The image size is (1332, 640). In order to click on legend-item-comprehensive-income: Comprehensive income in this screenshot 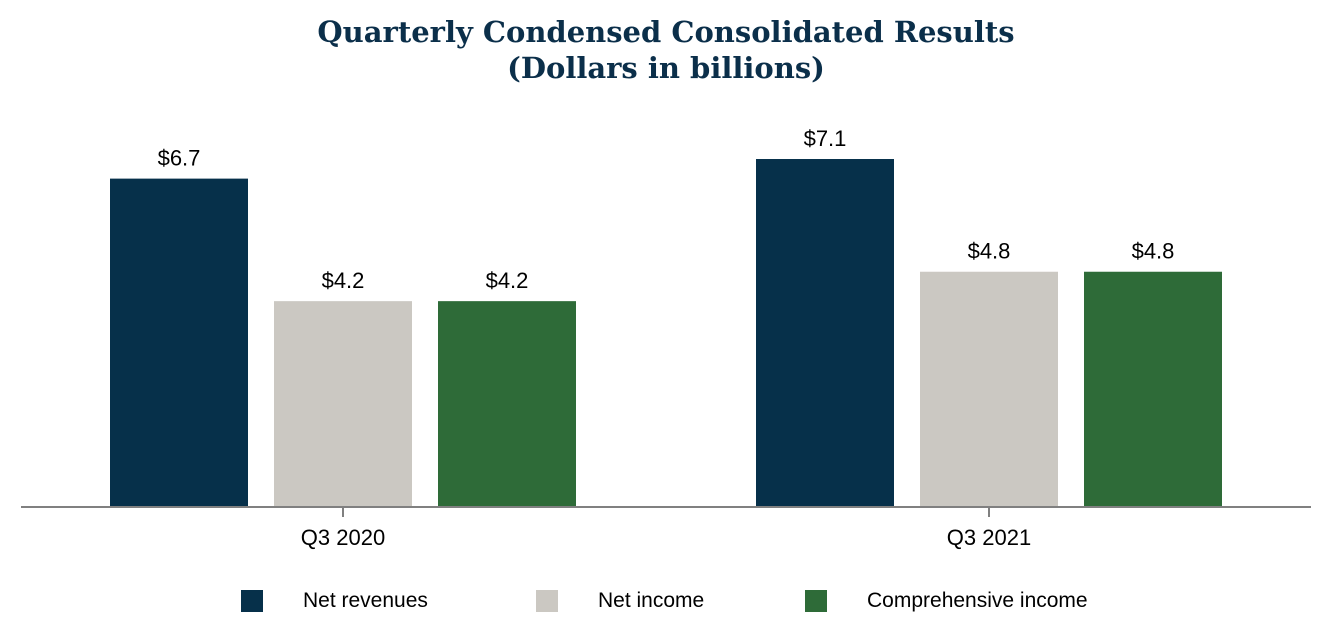, I will do `click(946, 601)`.